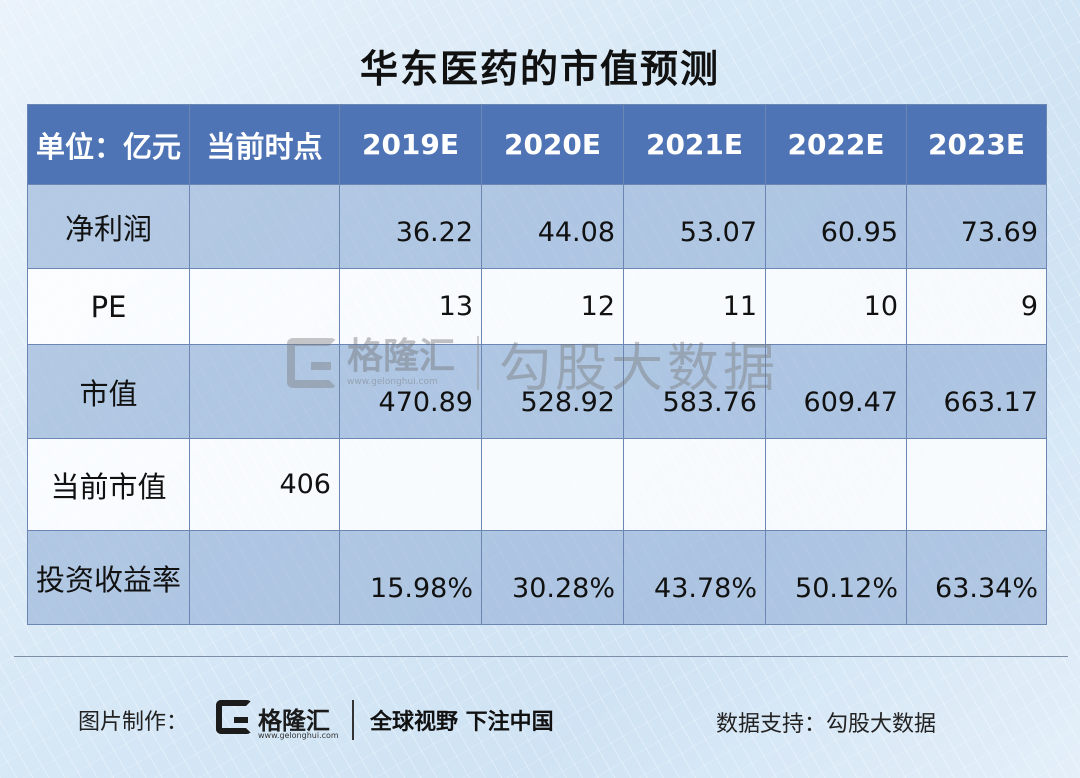  I want to click on table-row-current-market-cap: 当前市值 406, so click(537, 484).